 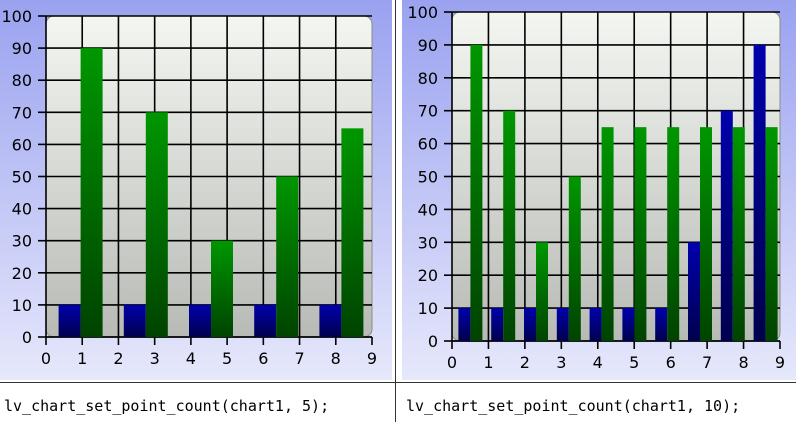 What do you see at coordinates (167, 406) in the screenshot?
I see `caption-left: lv_chart_set_point_count(chart1, 5);` at bounding box center [167, 406].